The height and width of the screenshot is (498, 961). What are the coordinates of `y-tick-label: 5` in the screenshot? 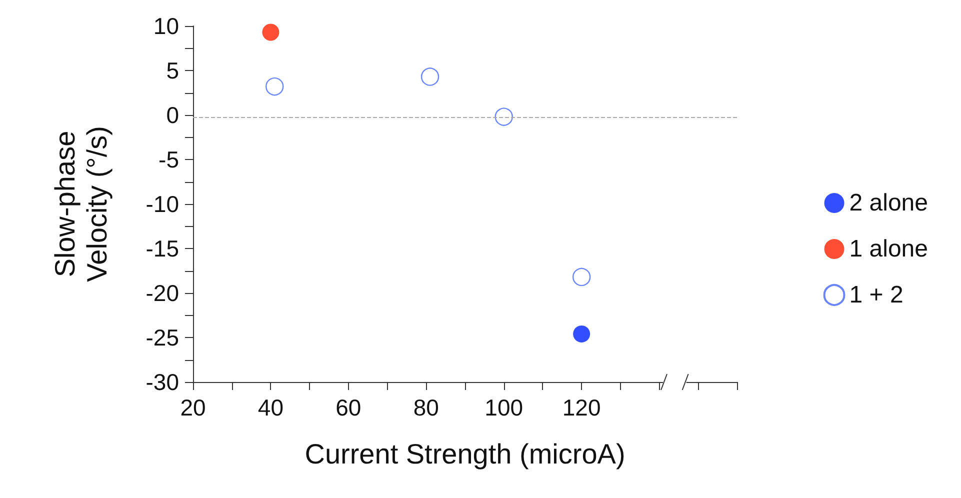 It's located at (172, 71).